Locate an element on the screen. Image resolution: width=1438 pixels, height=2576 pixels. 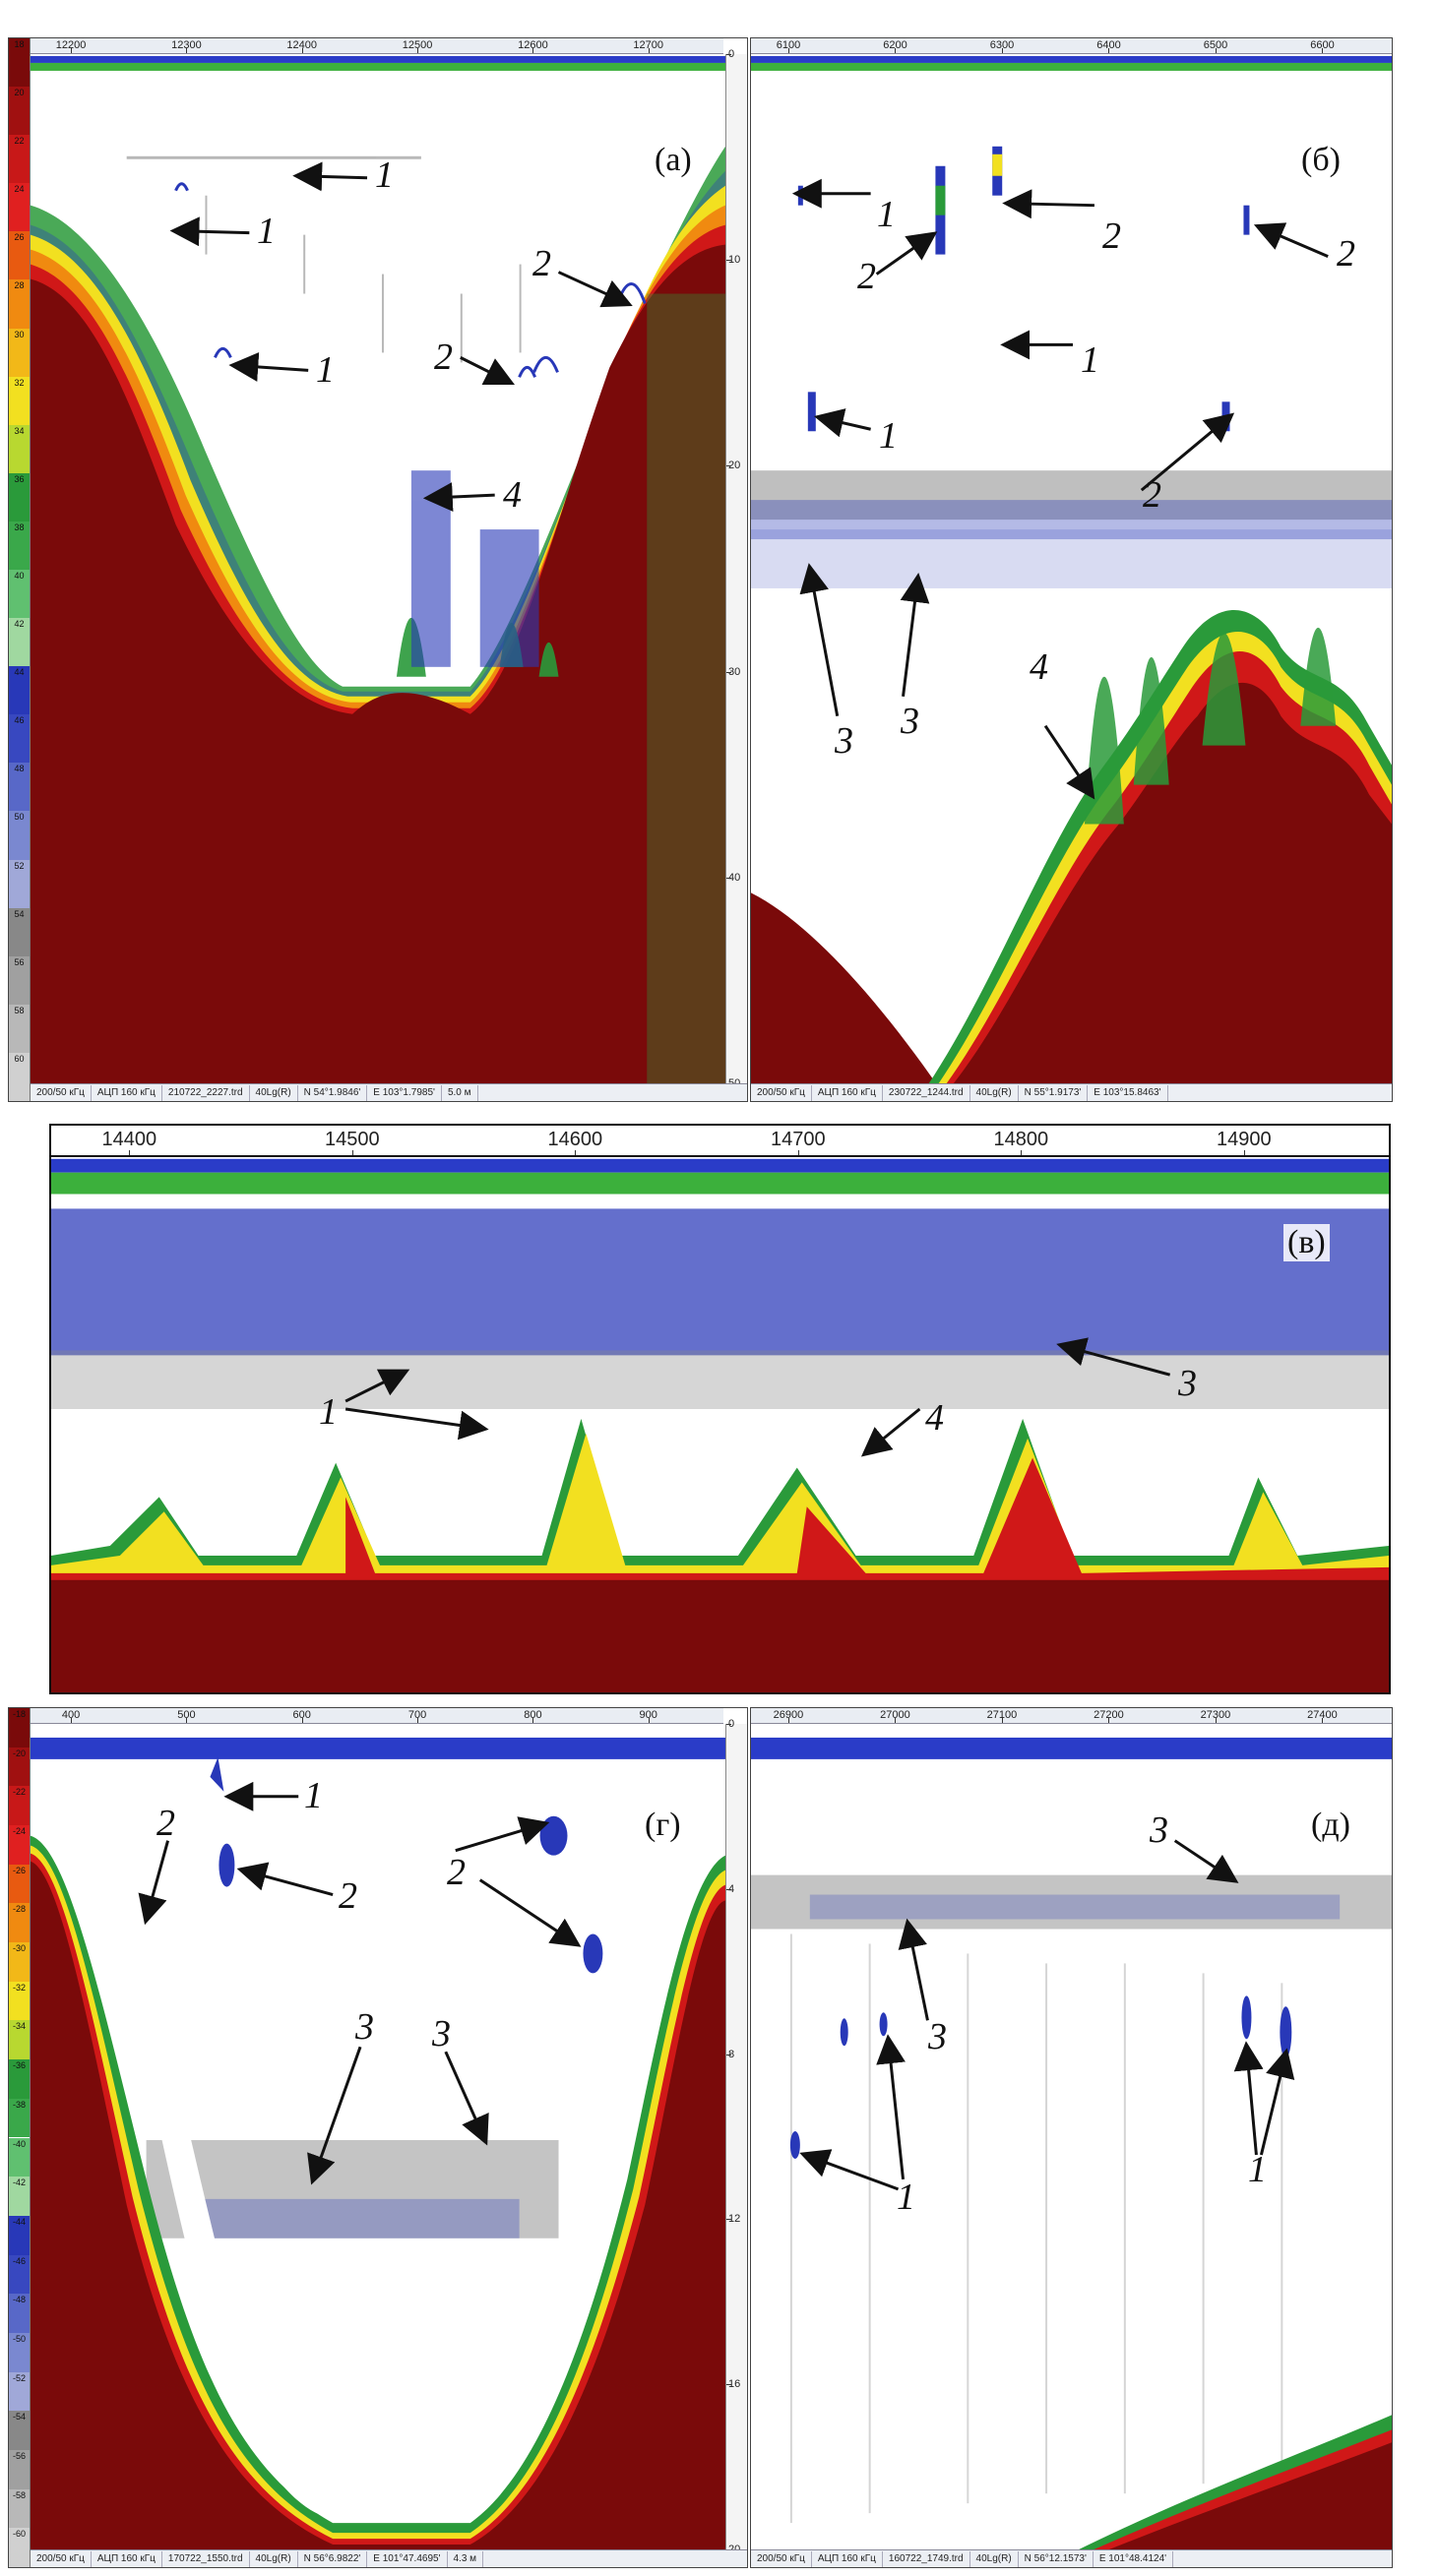
color-scale-cell: 18 is located at coordinates (19, 63).